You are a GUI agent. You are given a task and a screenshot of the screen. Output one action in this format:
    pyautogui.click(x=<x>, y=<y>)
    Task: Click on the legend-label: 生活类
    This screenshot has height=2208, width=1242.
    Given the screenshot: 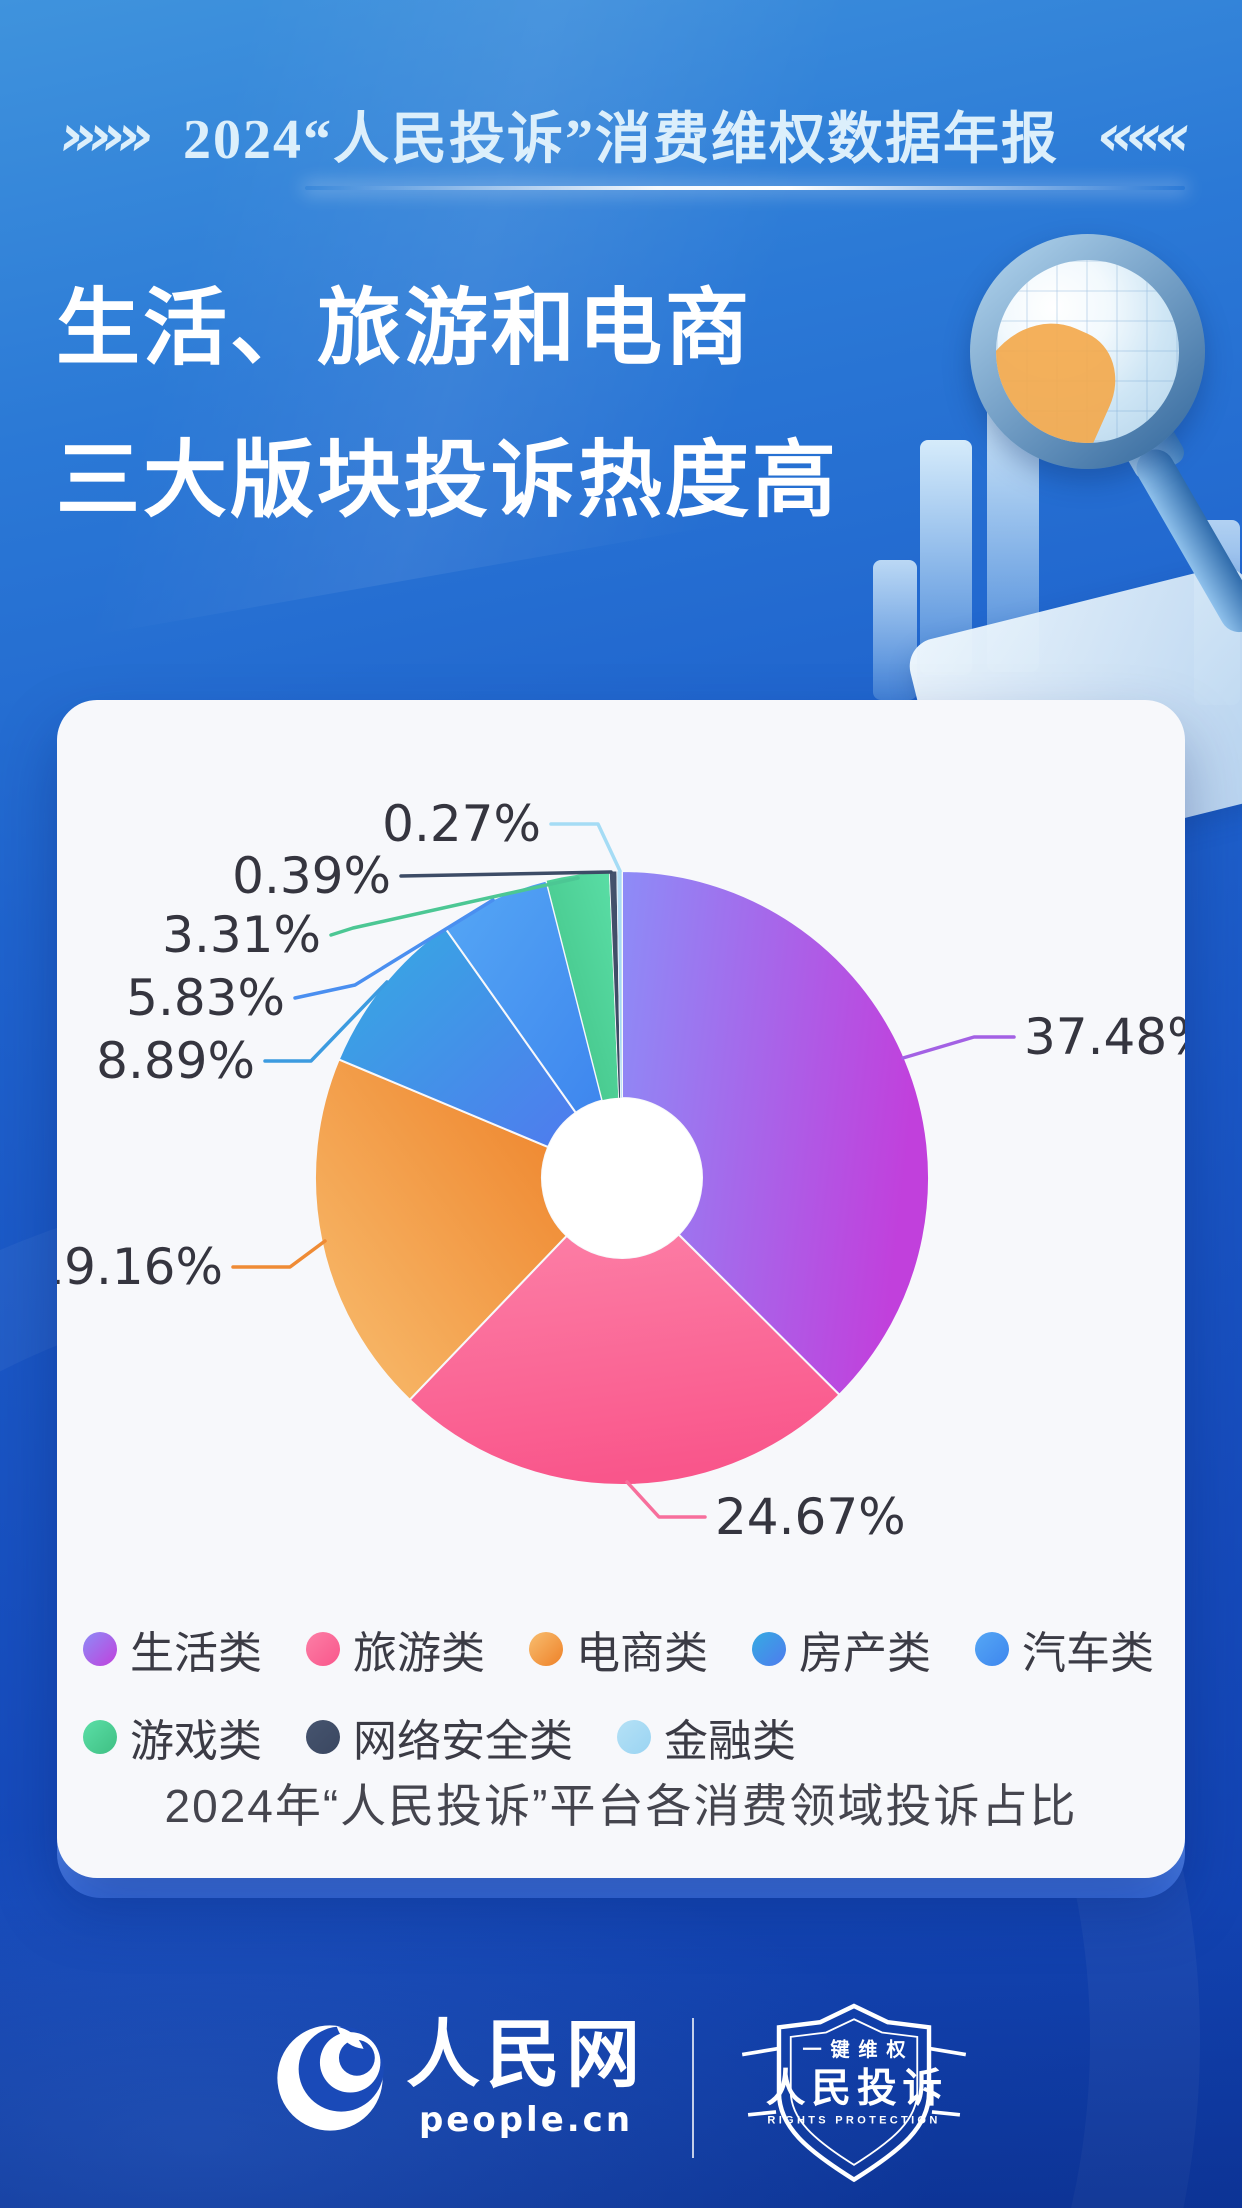 What is the action you would take?
    pyautogui.click(x=196, y=1653)
    